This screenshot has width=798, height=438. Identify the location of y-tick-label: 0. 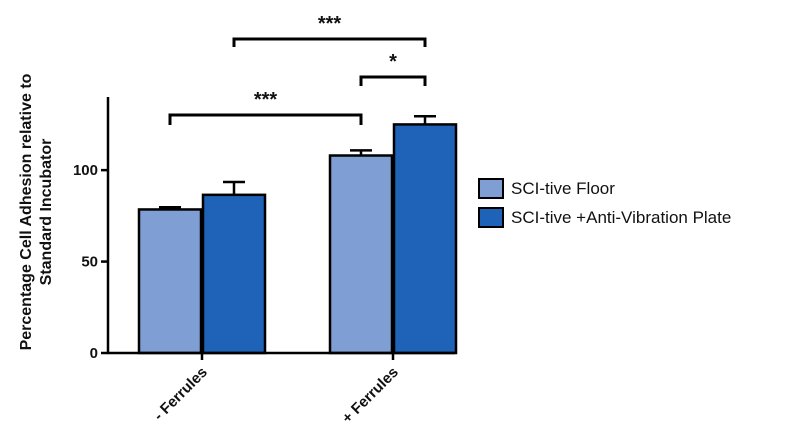
(94, 353).